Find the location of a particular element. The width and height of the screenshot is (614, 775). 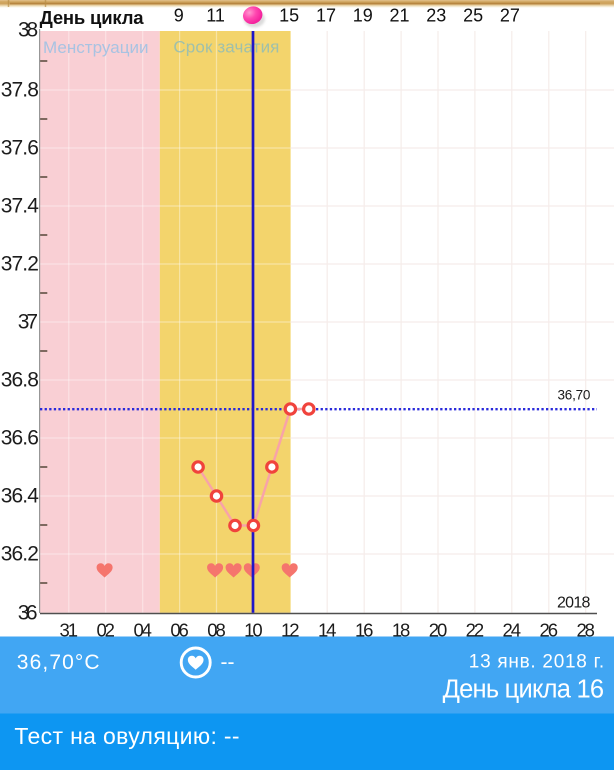

svg-text: 27 is located at coordinates (510, 16).